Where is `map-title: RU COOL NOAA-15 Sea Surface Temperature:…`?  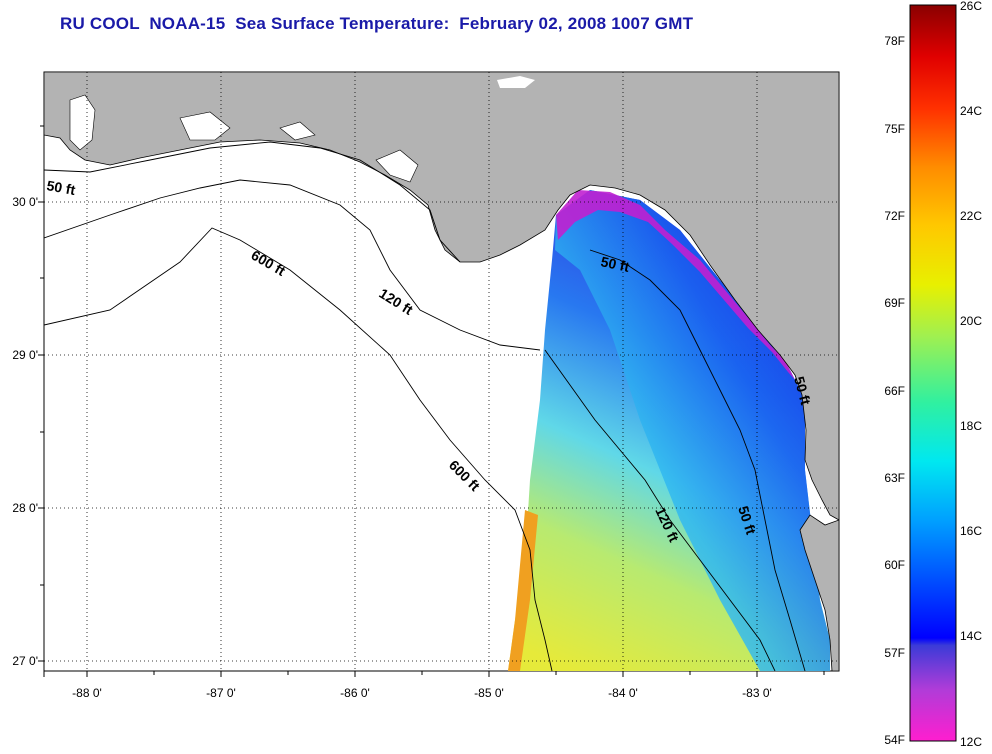 map-title: RU COOL NOAA-15 Sea Surface Temperature:… is located at coordinates (377, 23).